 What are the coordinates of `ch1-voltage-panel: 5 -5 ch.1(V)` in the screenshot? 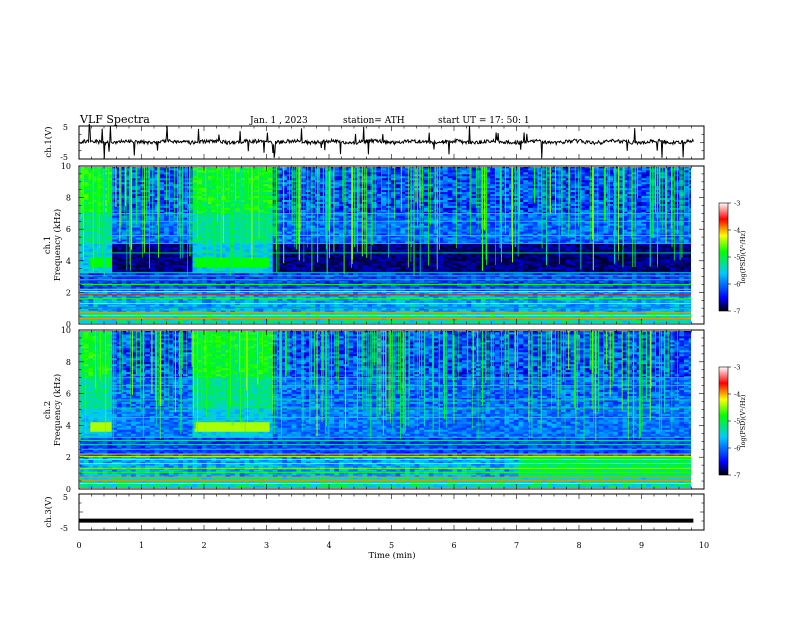 It's located at (373, 142).